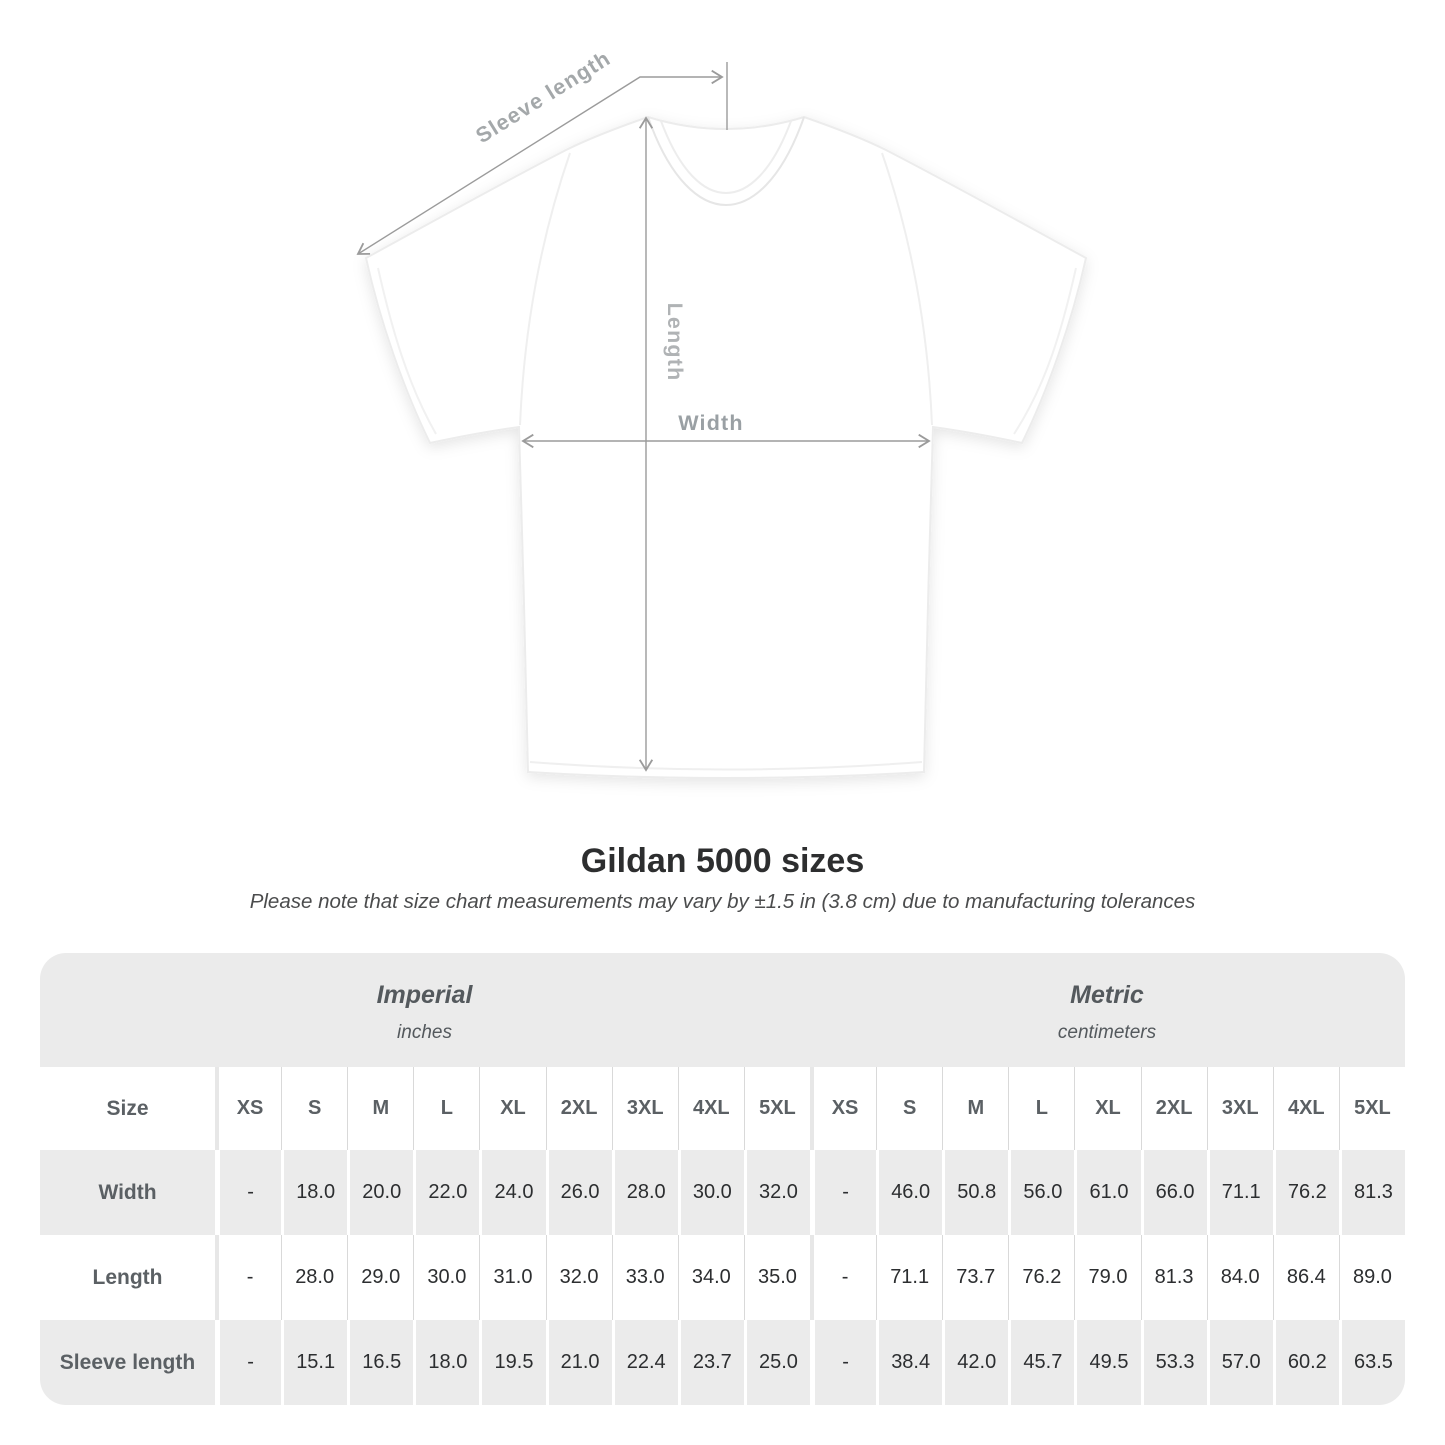 The width and height of the screenshot is (1445, 1445). Describe the element at coordinates (248, 1277) in the screenshot. I see `length-imperial-xs: -` at that location.